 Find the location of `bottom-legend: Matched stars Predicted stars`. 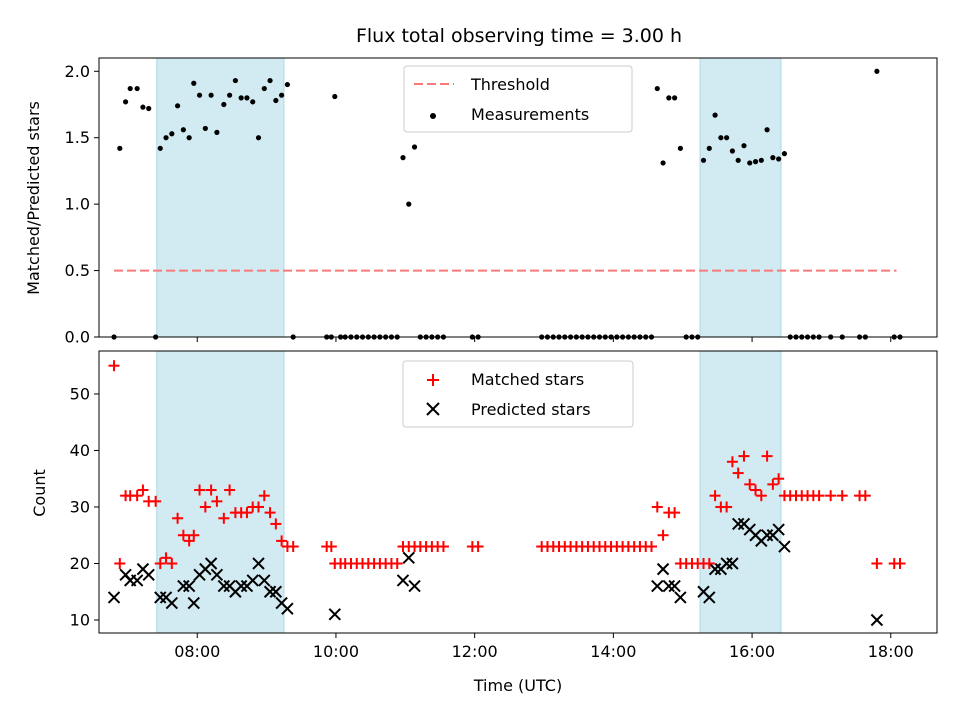

bottom-legend: Matched stars Predicted stars is located at coordinates (518, 394).